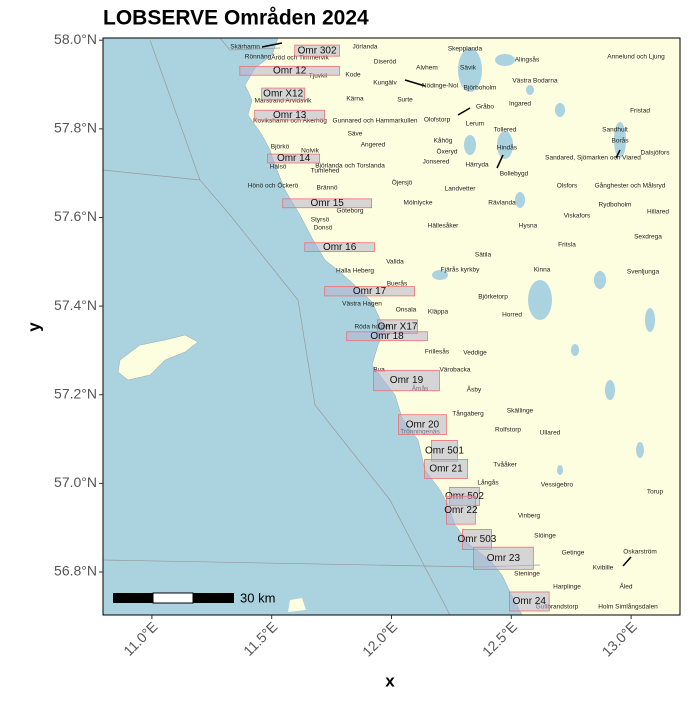 This screenshot has width=700, height=705. I want to click on x-tick-label: 11.0°E, so click(140, 638).